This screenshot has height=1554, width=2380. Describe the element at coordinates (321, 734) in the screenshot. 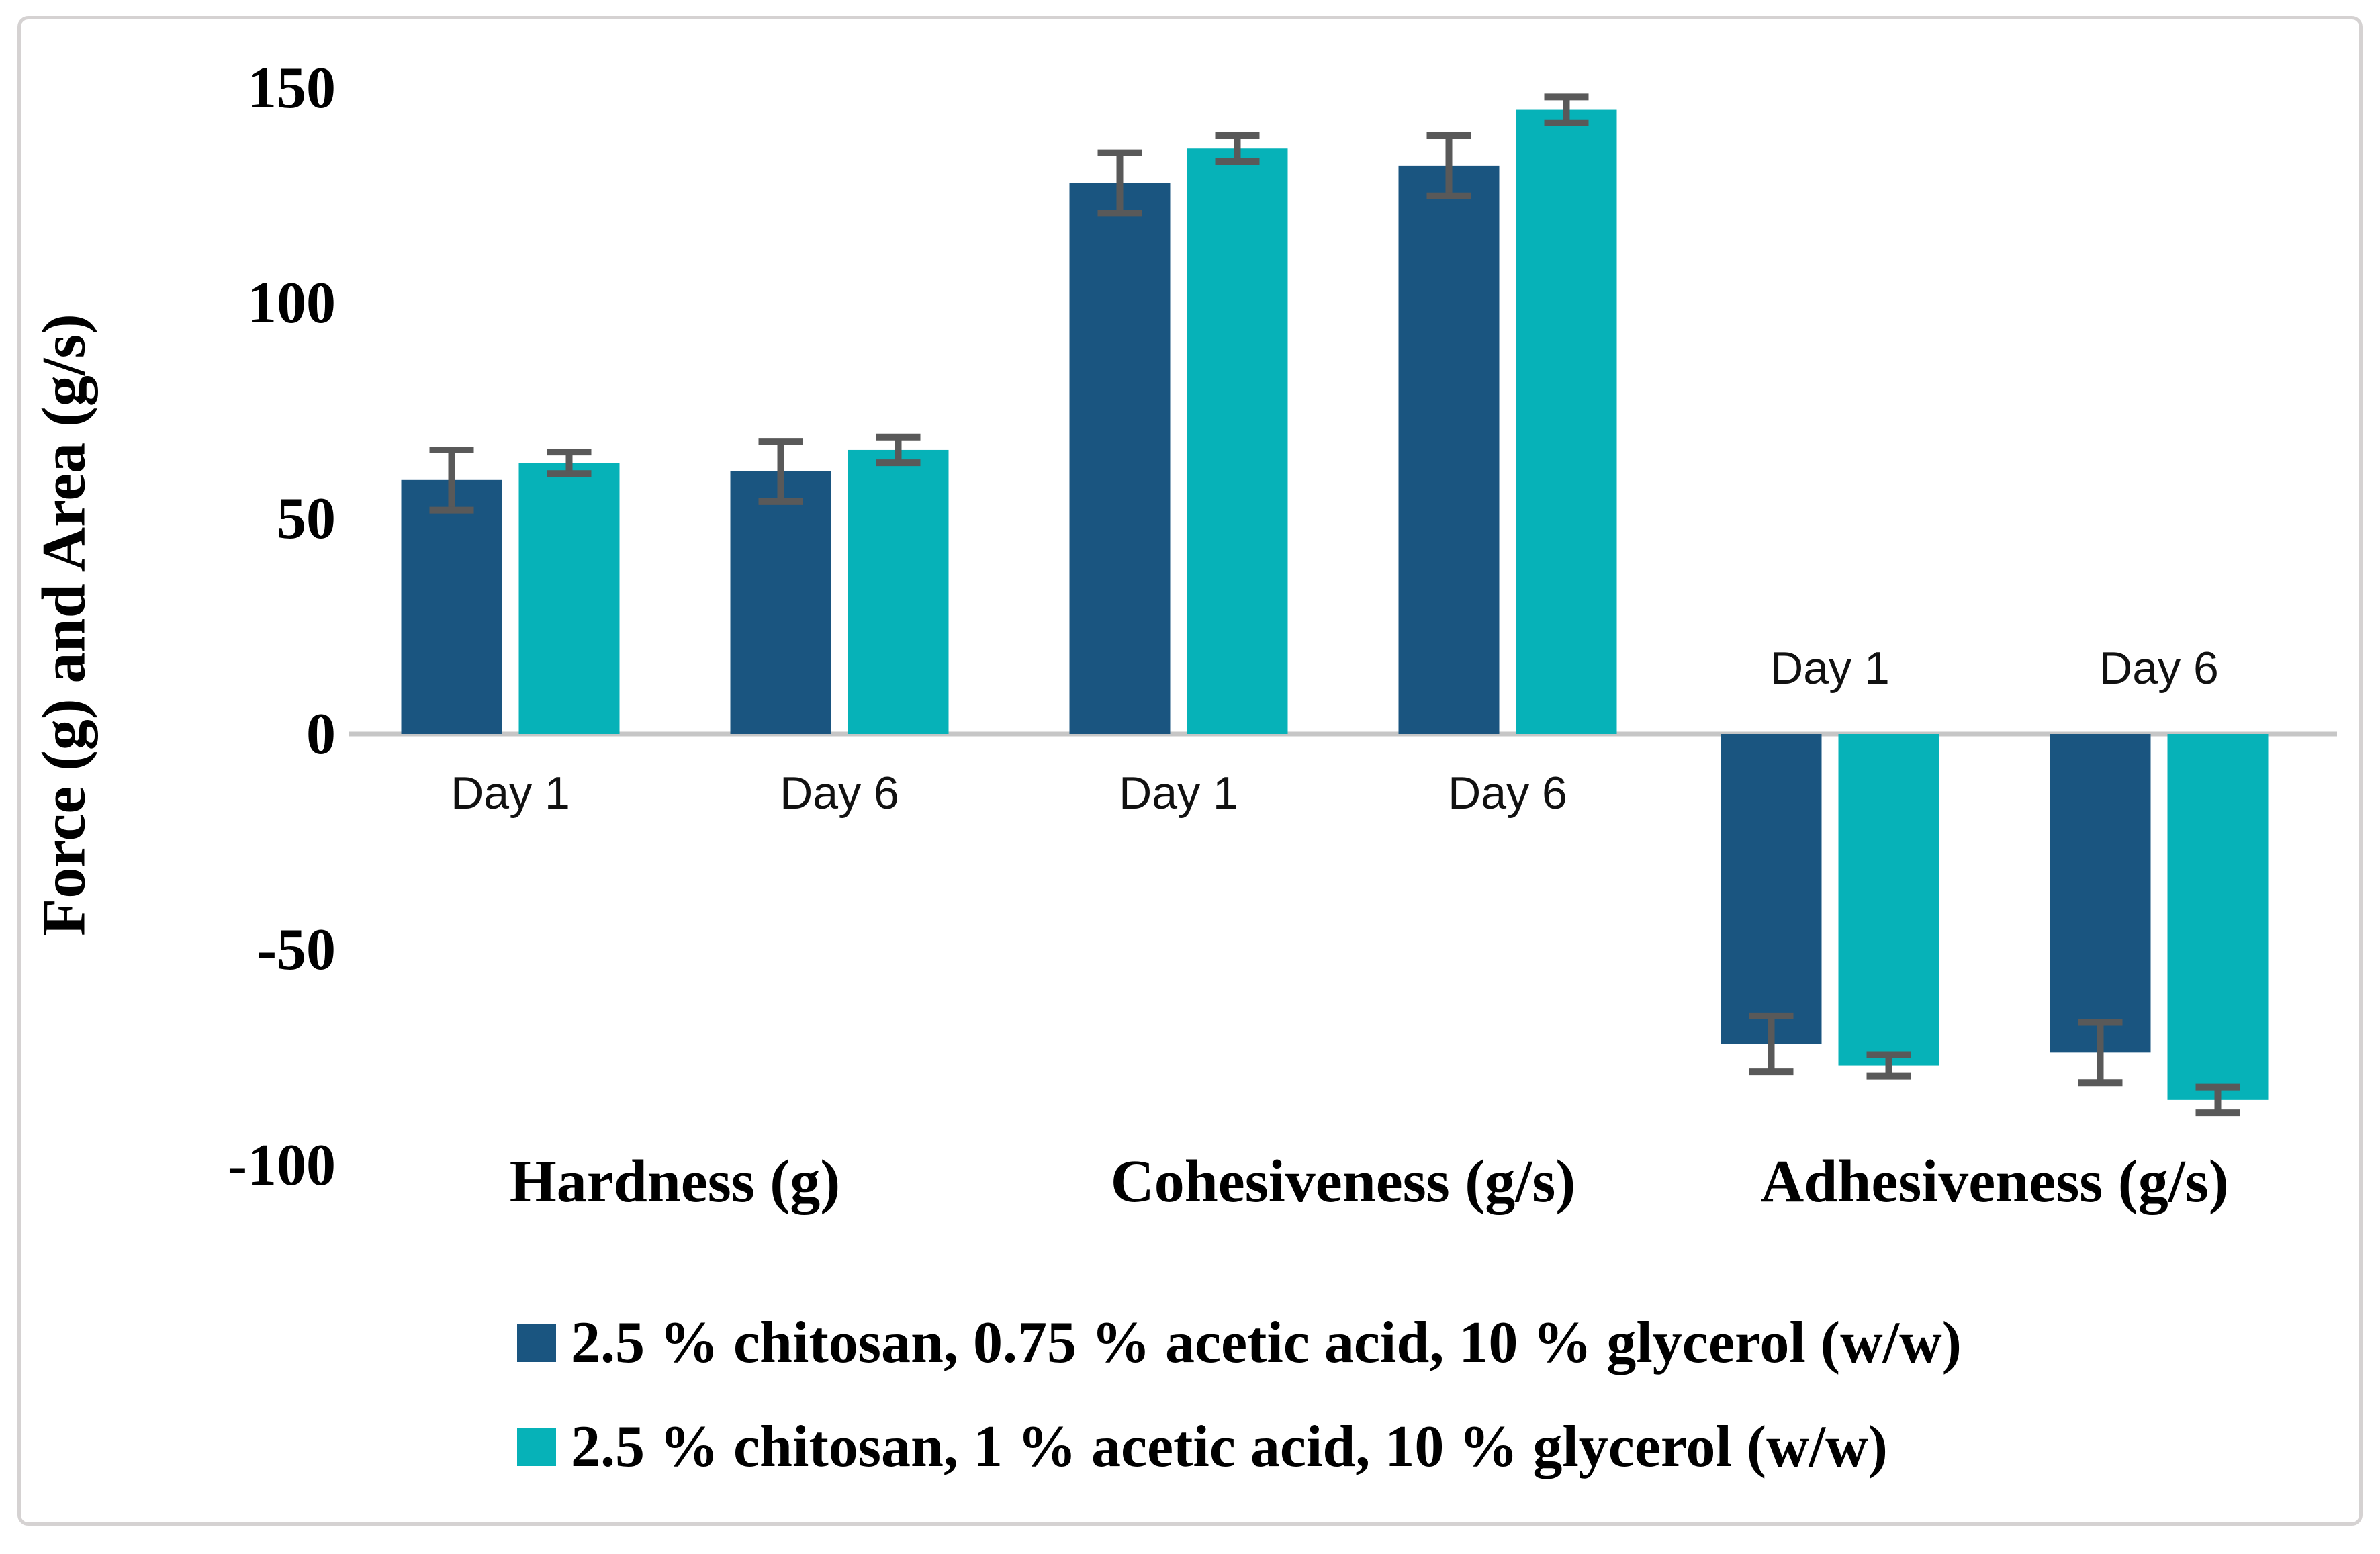

I see `y-tick-0: 0` at that location.